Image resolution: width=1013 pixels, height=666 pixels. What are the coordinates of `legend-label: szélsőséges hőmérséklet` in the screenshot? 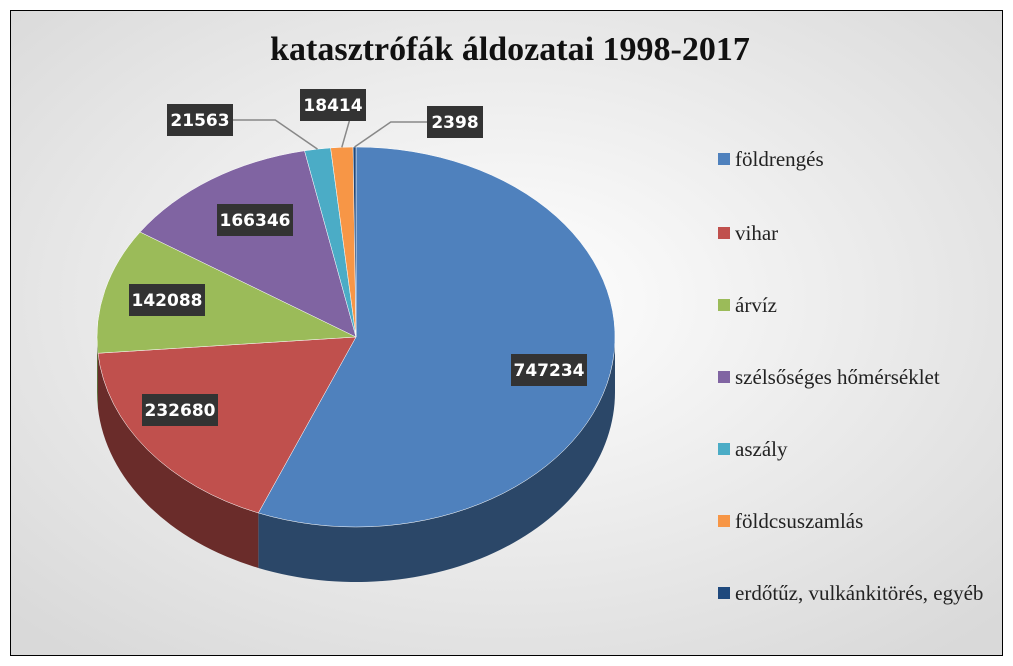 It's located at (837, 377).